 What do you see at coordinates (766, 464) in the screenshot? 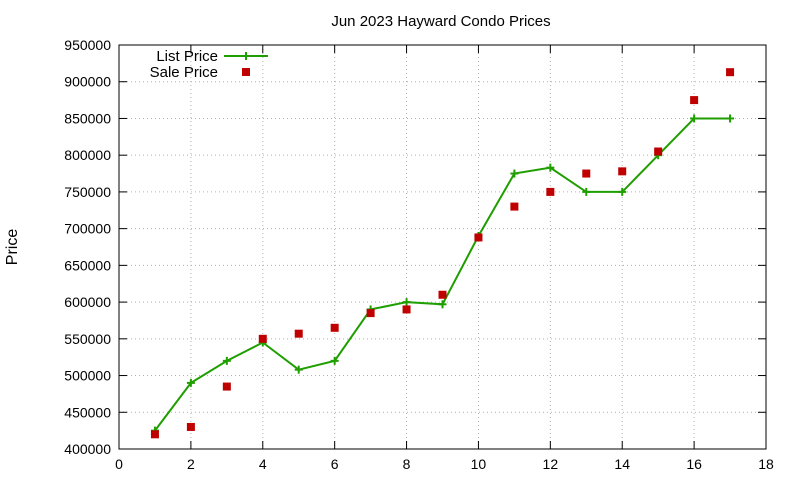
I see `x-tick-label: 18` at bounding box center [766, 464].